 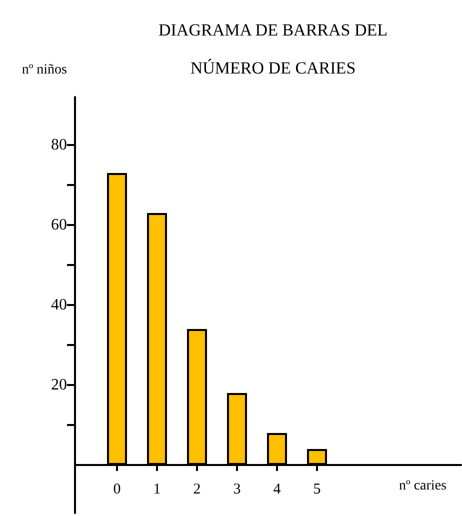 What do you see at coordinates (277, 490) in the screenshot?
I see `x-tick-label: 4` at bounding box center [277, 490].